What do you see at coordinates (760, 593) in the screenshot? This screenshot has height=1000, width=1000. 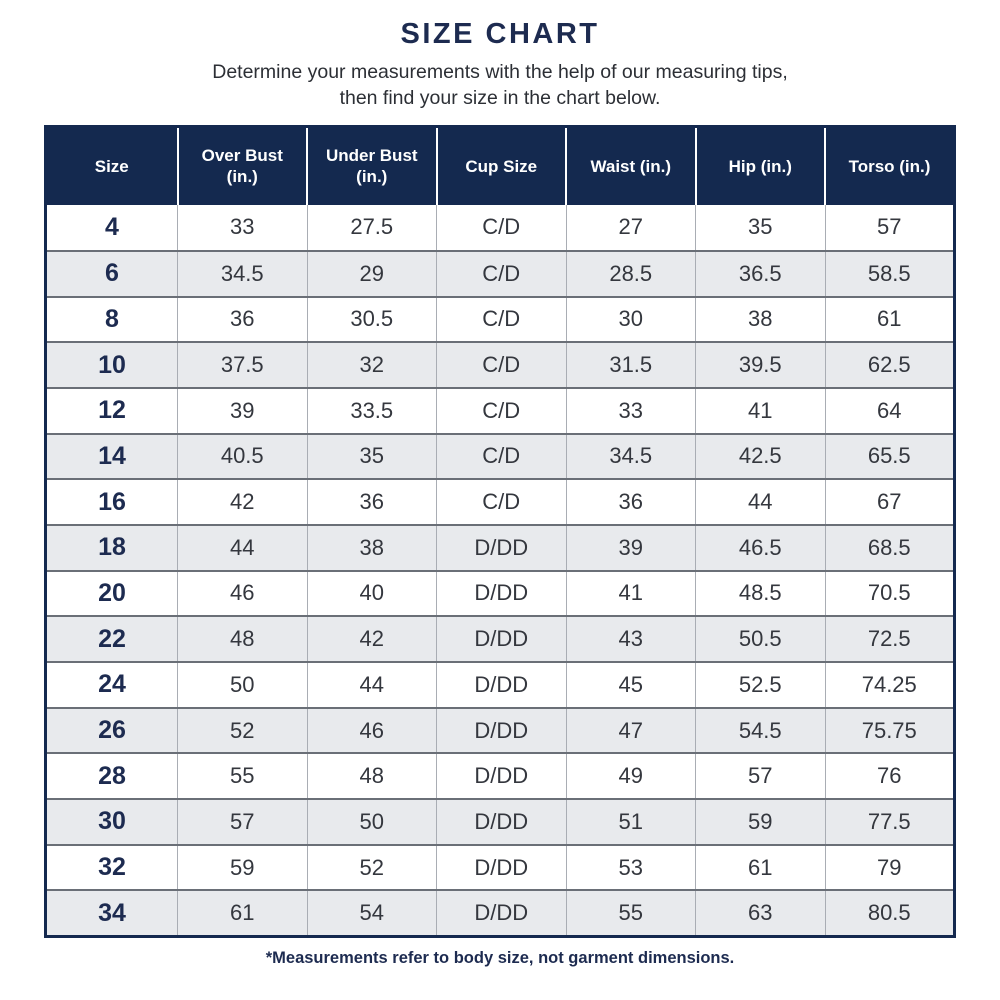 I see `data-cell: 48.5` at bounding box center [760, 593].